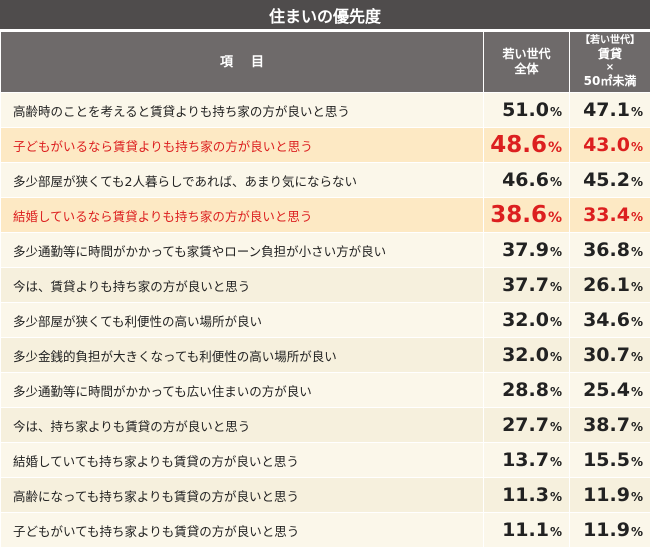  What do you see at coordinates (610, 530) in the screenshot?
I see `value-rent-cell: 11.9%` at bounding box center [610, 530].